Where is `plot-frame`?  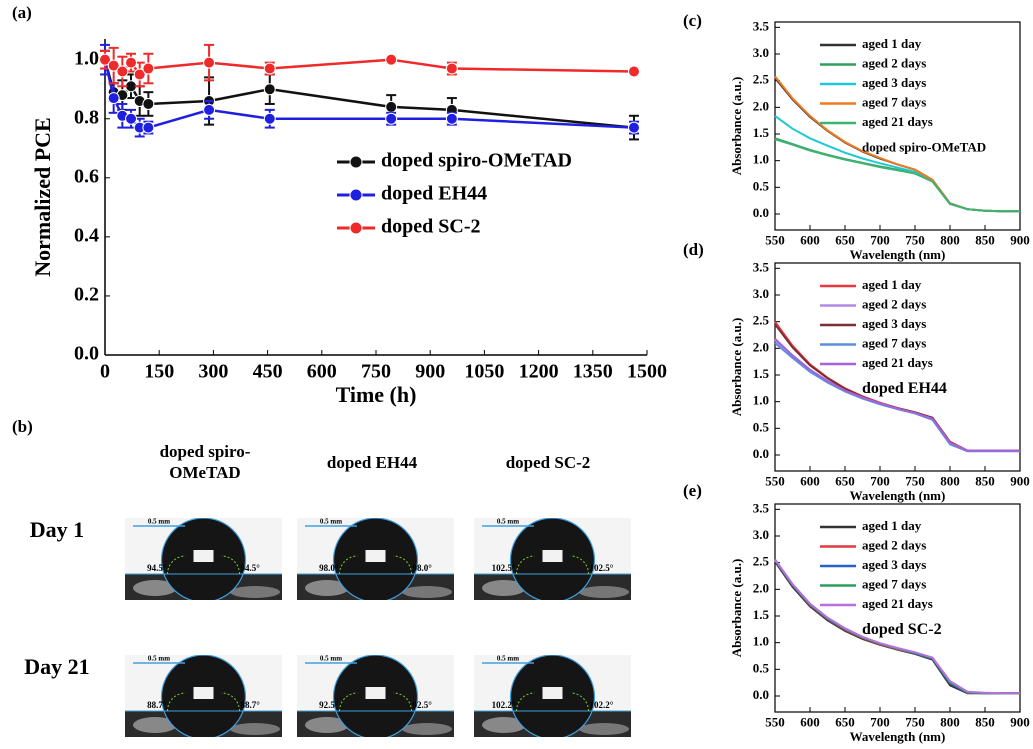
plot-frame is located at coordinates (897, 126).